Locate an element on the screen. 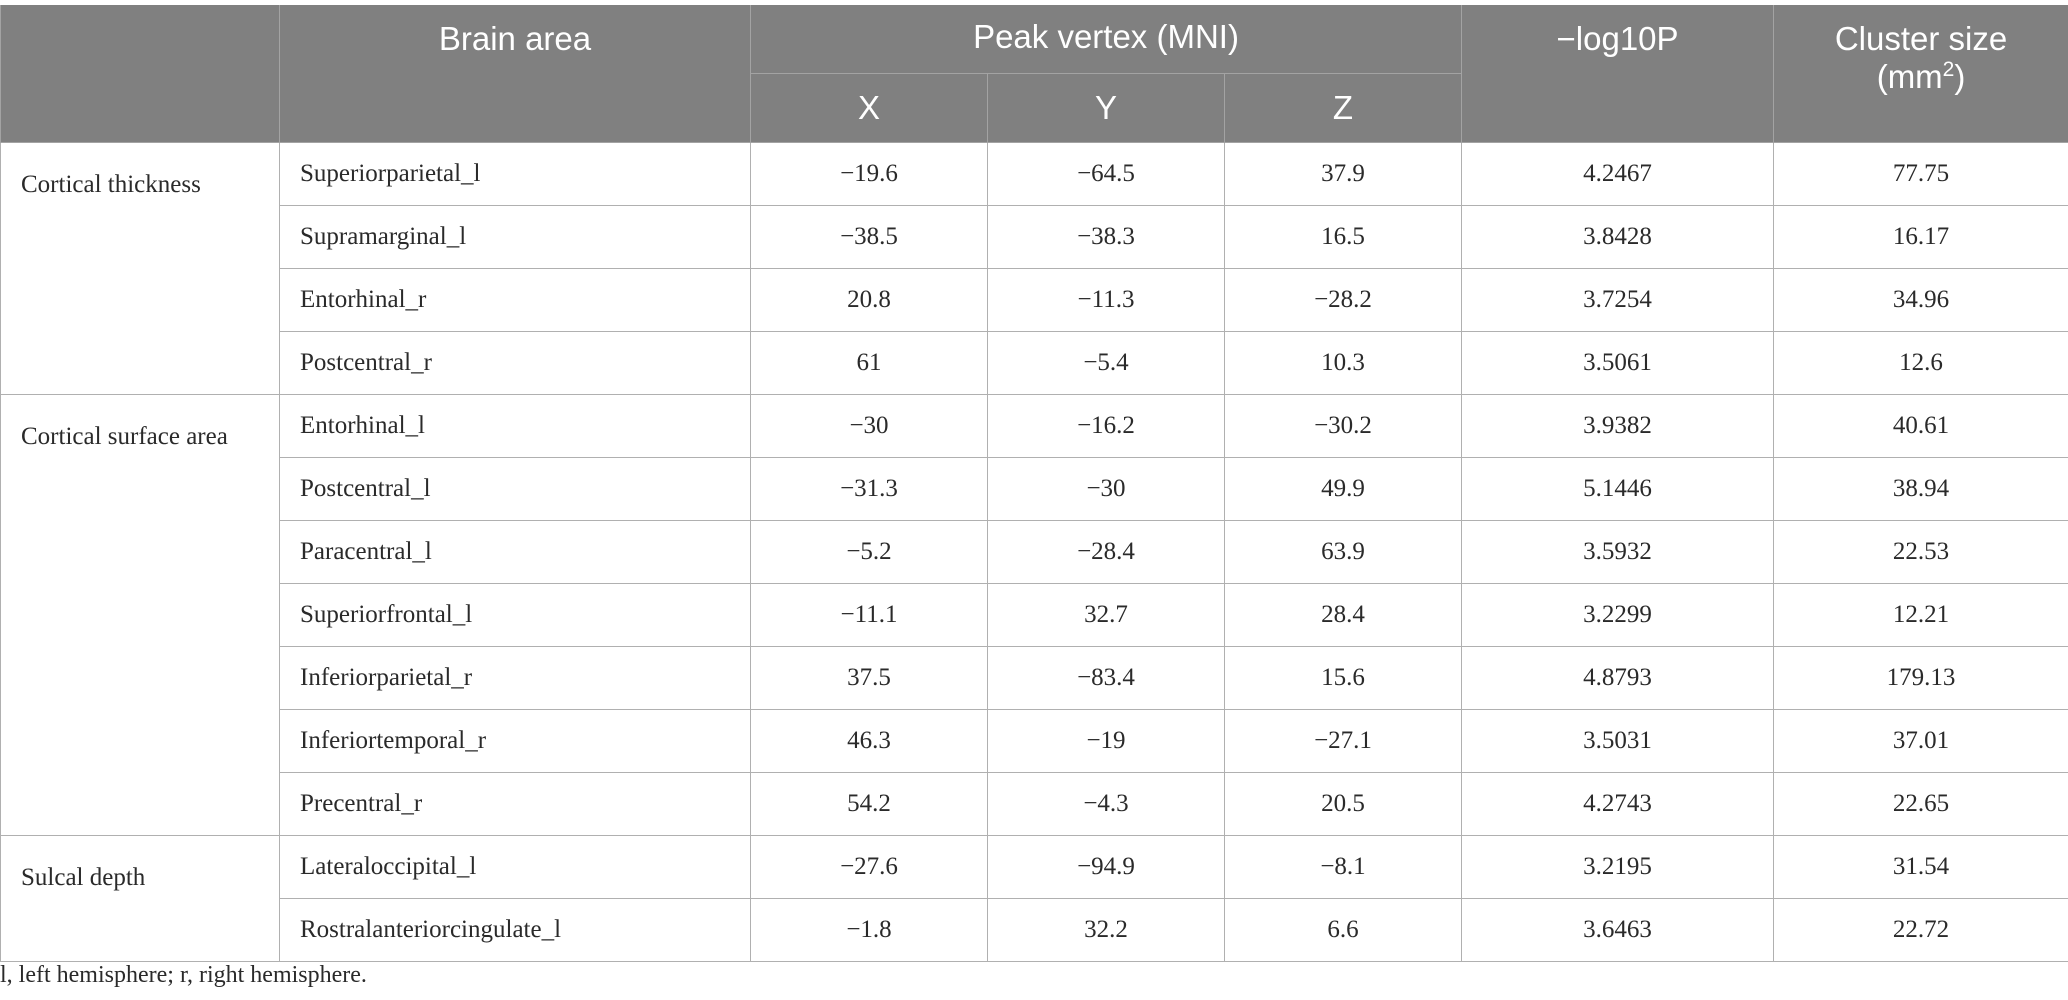 This screenshot has height=1000, width=2068. brain-area-cell: Paracentral_l is located at coordinates (515, 551).